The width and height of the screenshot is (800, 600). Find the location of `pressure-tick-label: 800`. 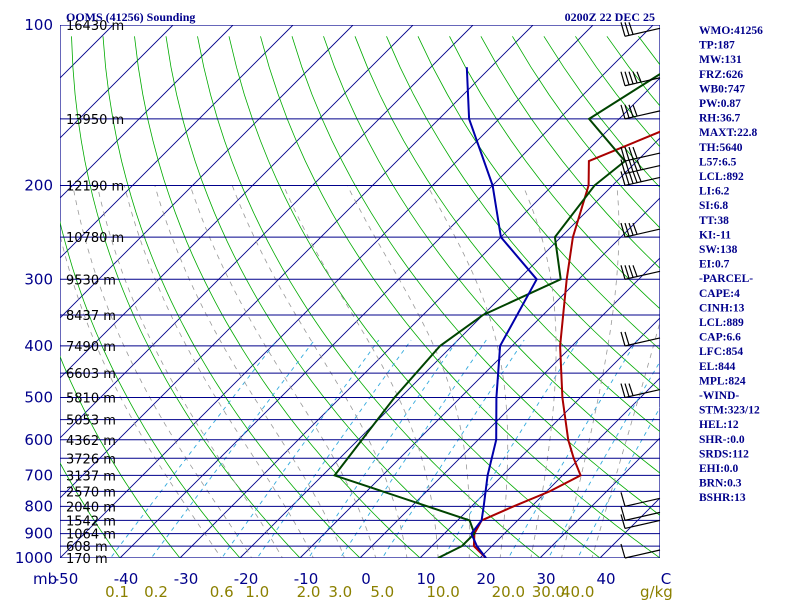

pressure-tick-label: 800 is located at coordinates (38, 506).